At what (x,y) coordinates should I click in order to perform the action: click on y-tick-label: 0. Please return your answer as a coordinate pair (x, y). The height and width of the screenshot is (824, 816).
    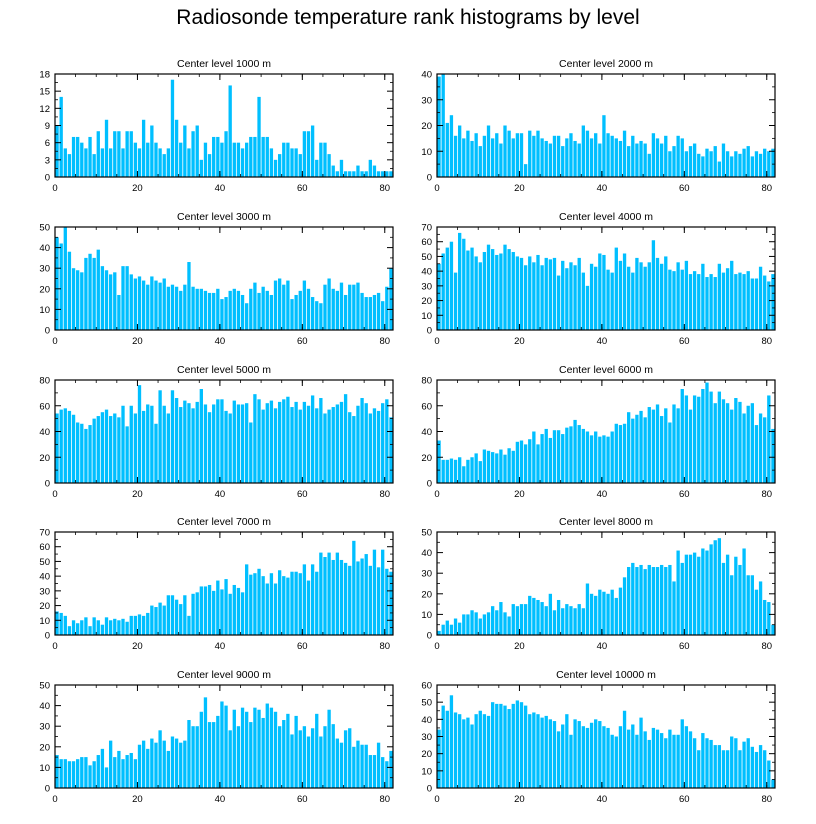
    Looking at the image, I should click on (47, 789).